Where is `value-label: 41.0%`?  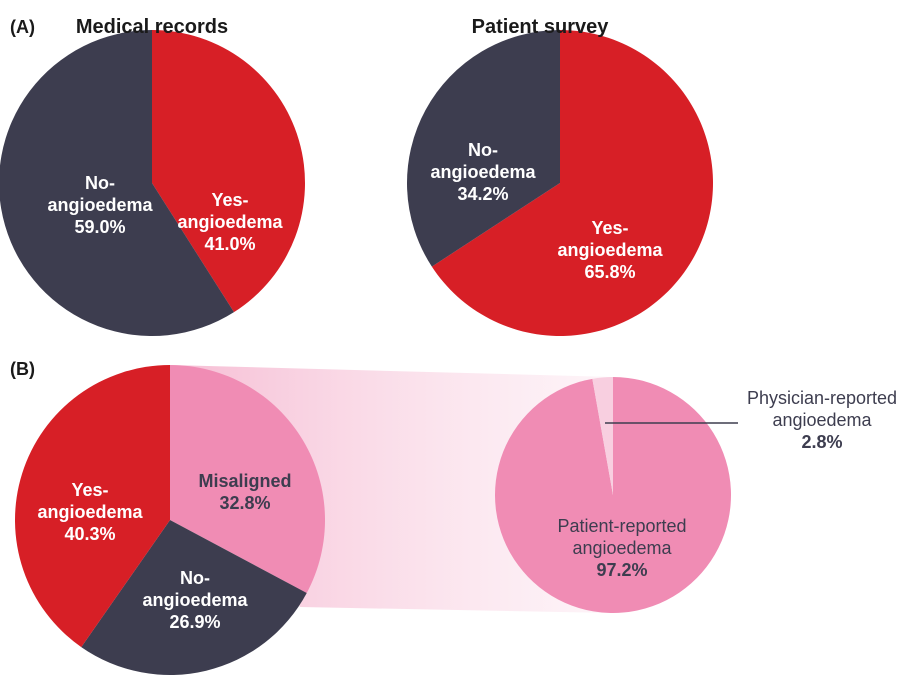
value-label: 41.0% is located at coordinates (230, 244).